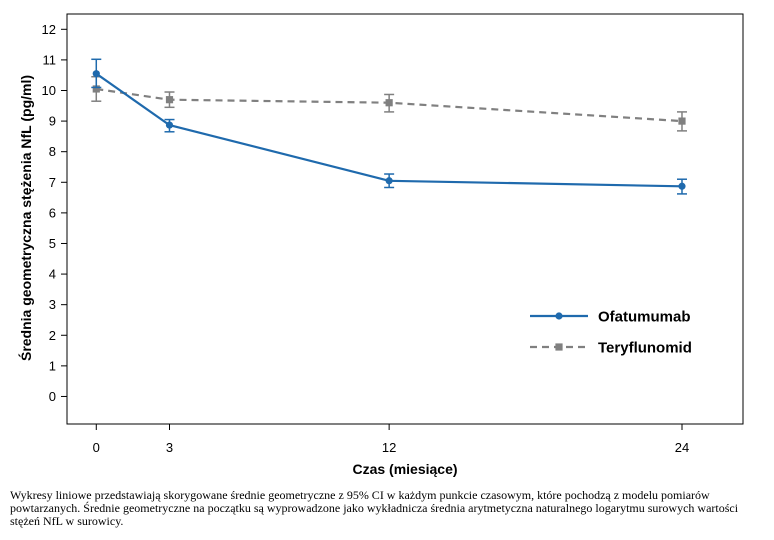 The image size is (774, 540). What do you see at coordinates (49, 29) in the screenshot?
I see `y-tick-label: 12` at bounding box center [49, 29].